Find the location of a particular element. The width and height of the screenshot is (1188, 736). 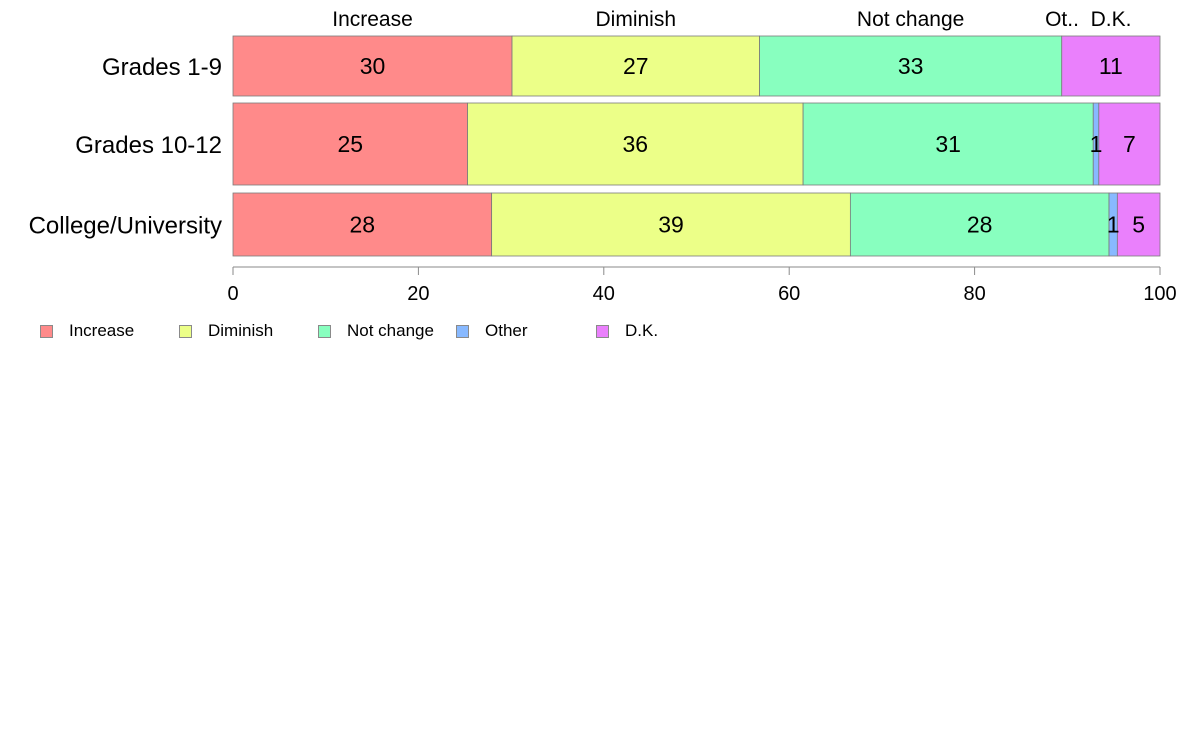

data-label: 33 is located at coordinates (911, 66).